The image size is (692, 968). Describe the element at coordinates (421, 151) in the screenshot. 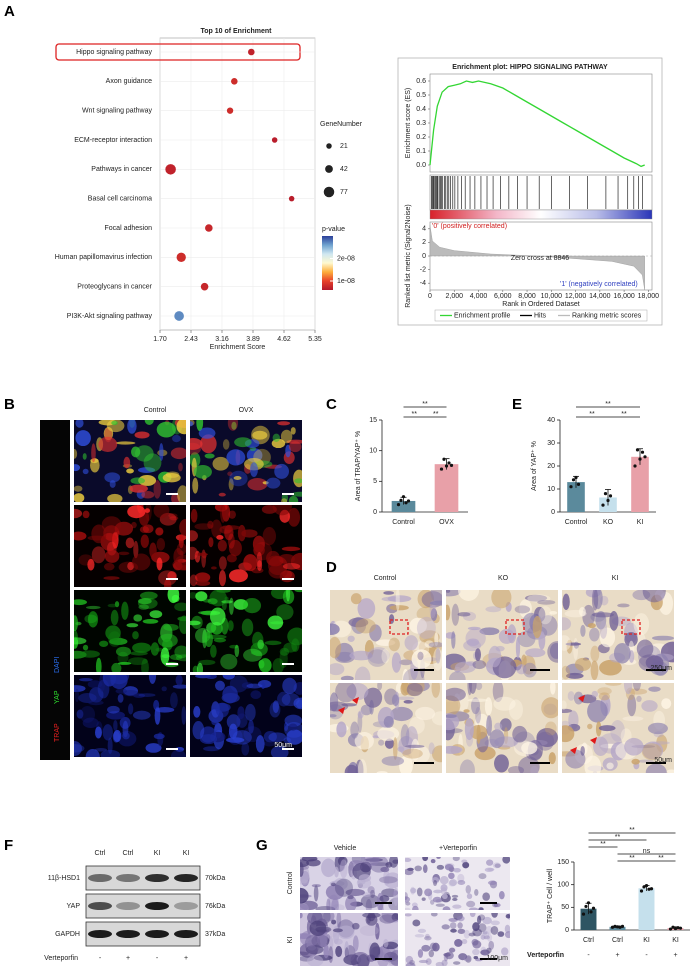

I see `y-tick-label: 0.1` at that location.